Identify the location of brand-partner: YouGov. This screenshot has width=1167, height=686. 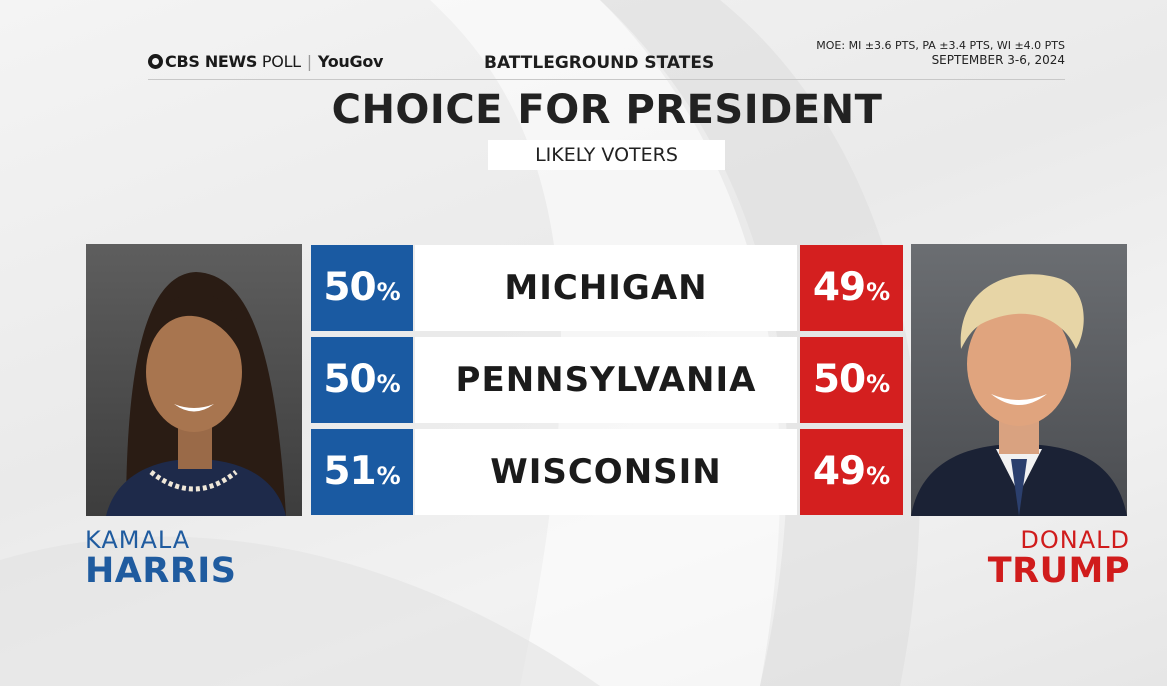
(350, 61).